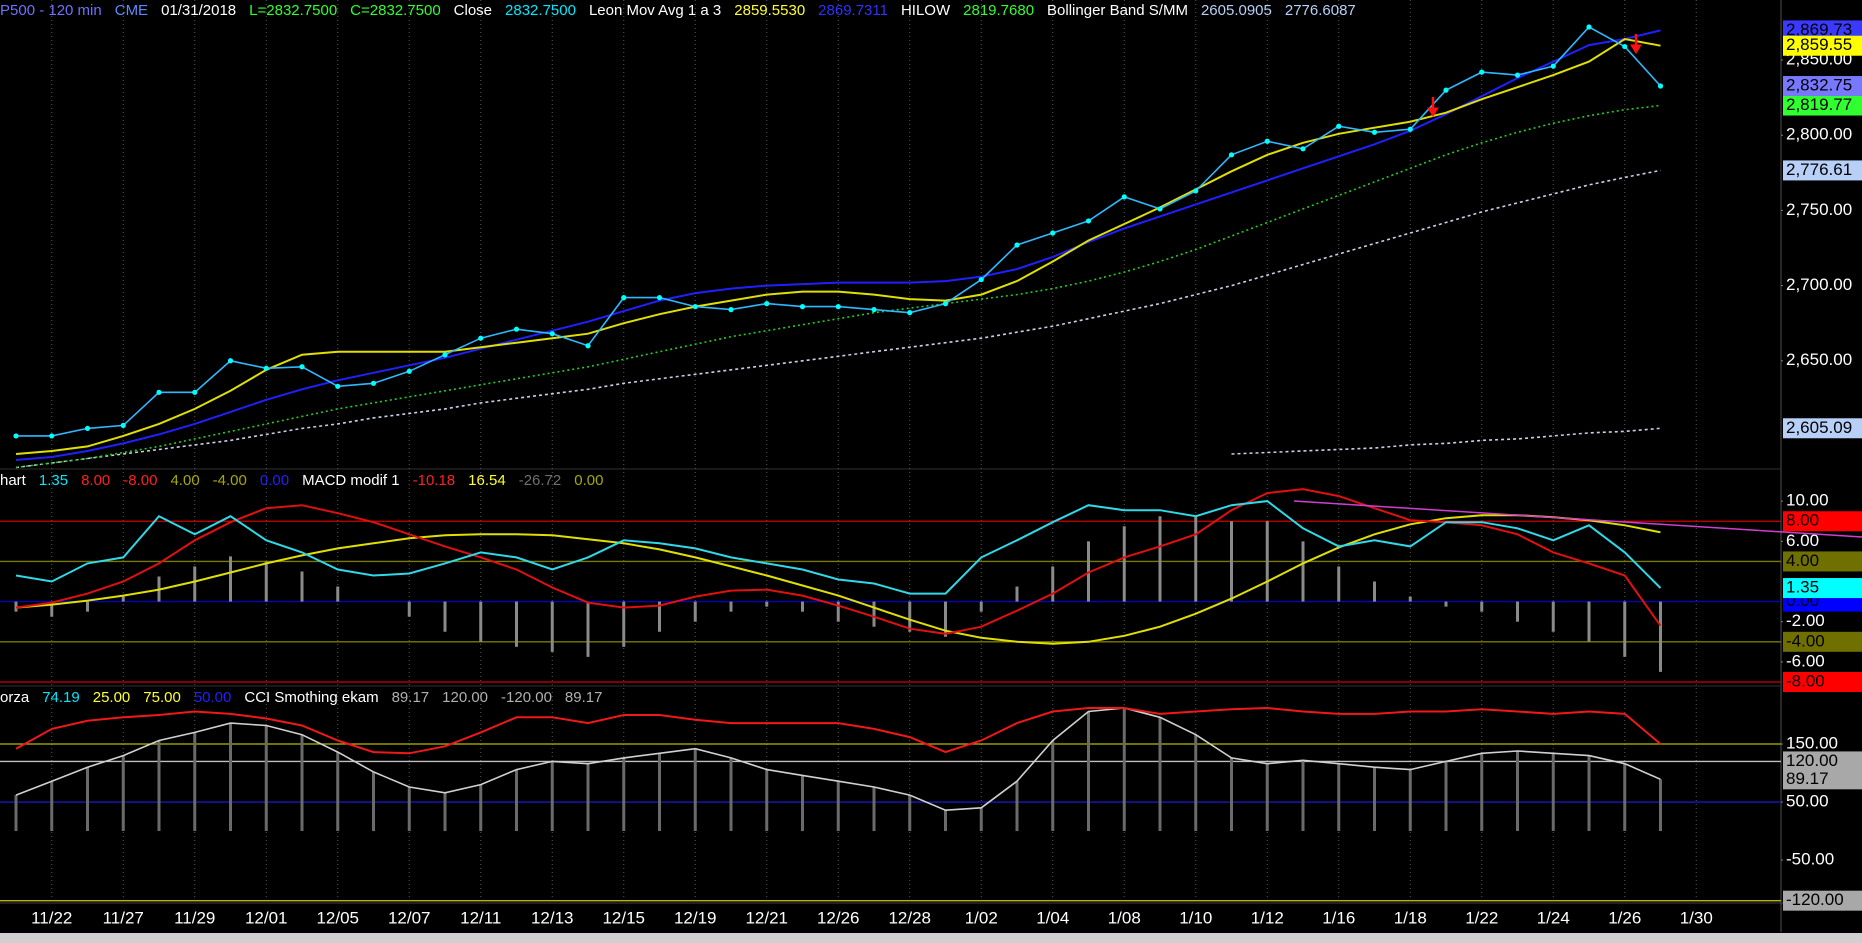  What do you see at coordinates (1236, 10) in the screenshot?
I see `header-item: 2605.0905` at bounding box center [1236, 10].